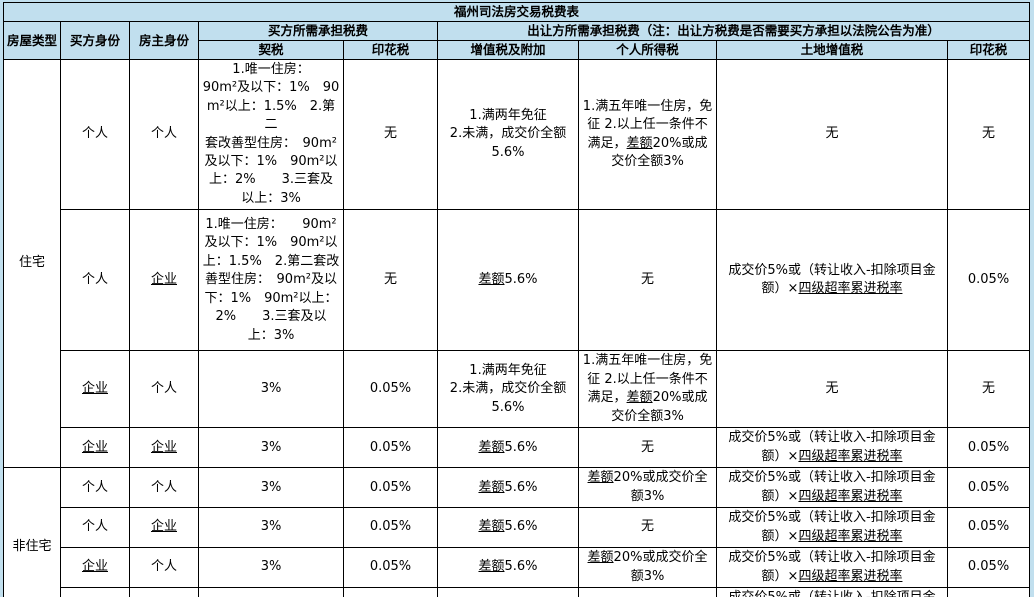 Image resolution: width=1034 pixels, height=597 pixels. What do you see at coordinates (95, 40) in the screenshot?
I see `header-buyer-identity: 买方身份` at bounding box center [95, 40].